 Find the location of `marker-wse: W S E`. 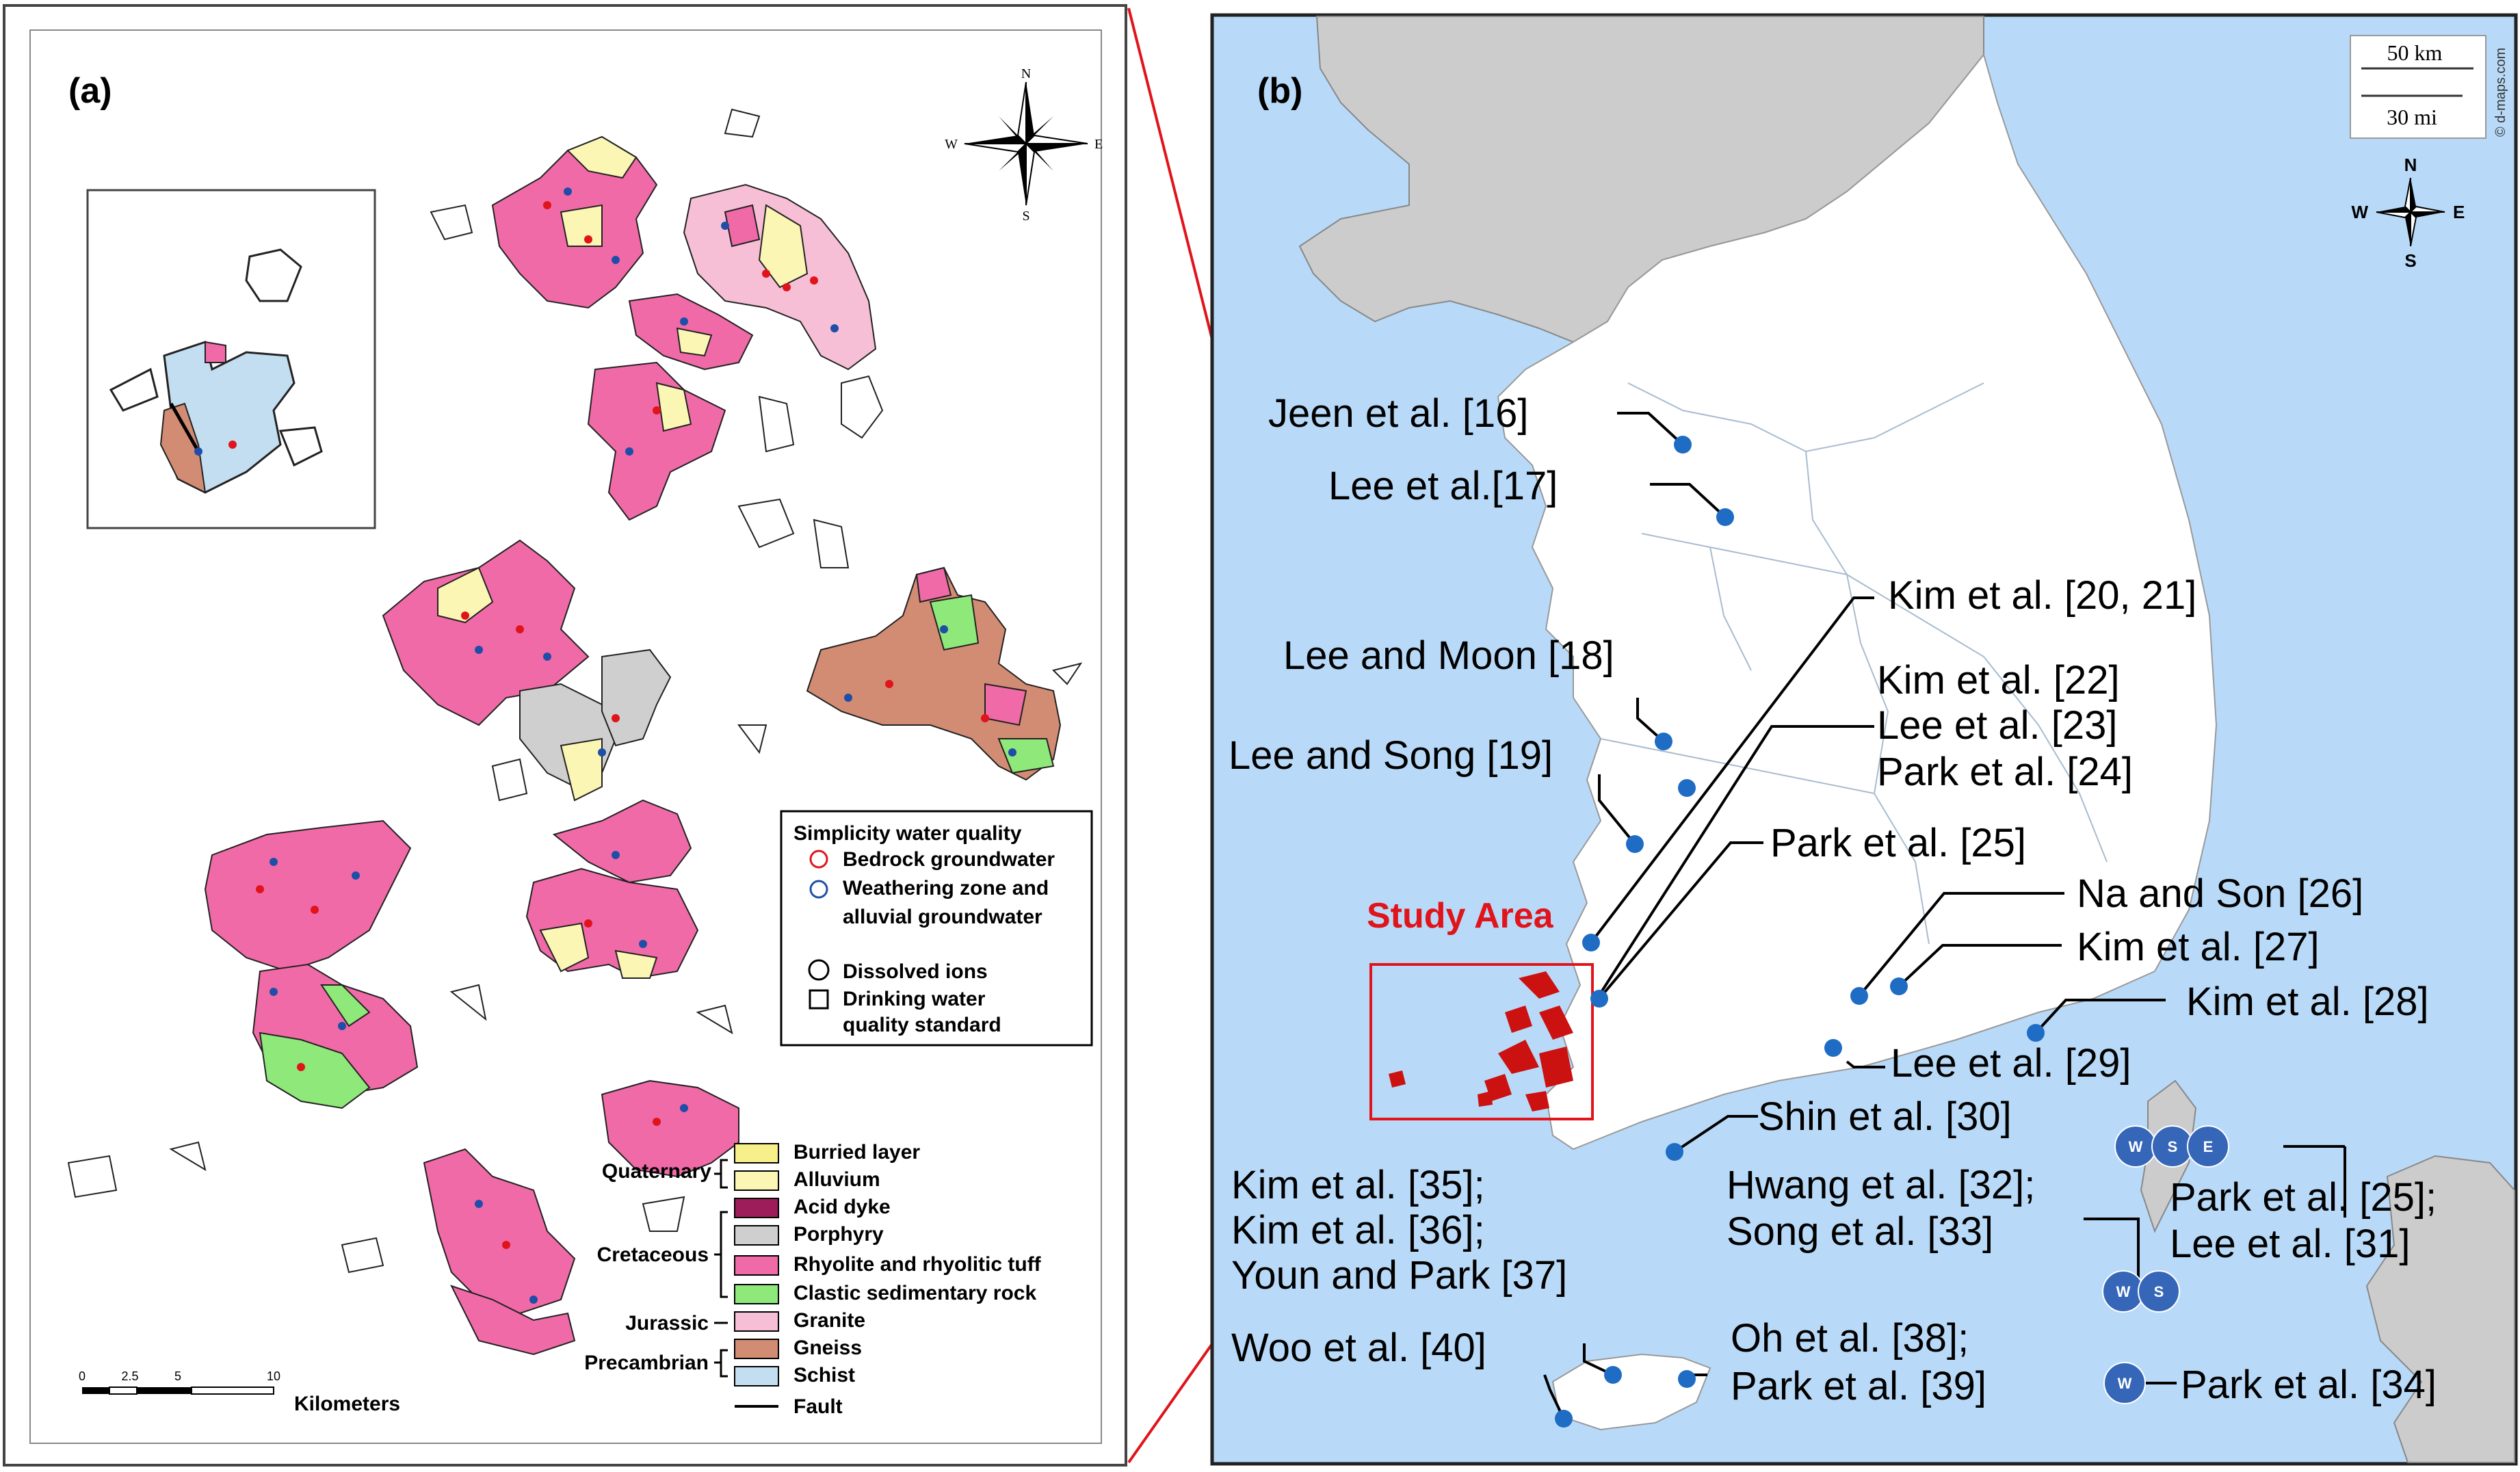

marker-wse: W S E is located at coordinates (2171, 1146).